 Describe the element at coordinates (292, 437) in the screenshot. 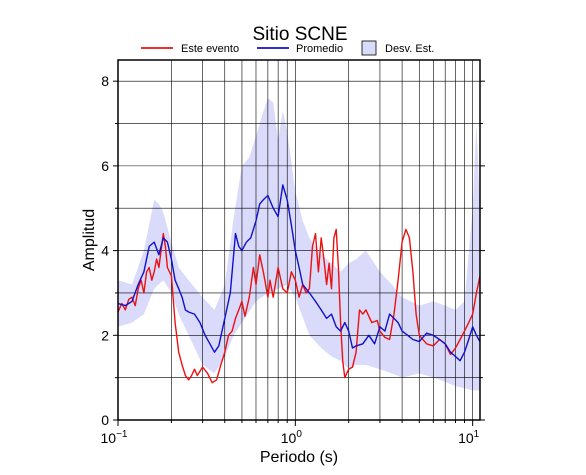

I see `x-tick-label: 10⁰` at that location.